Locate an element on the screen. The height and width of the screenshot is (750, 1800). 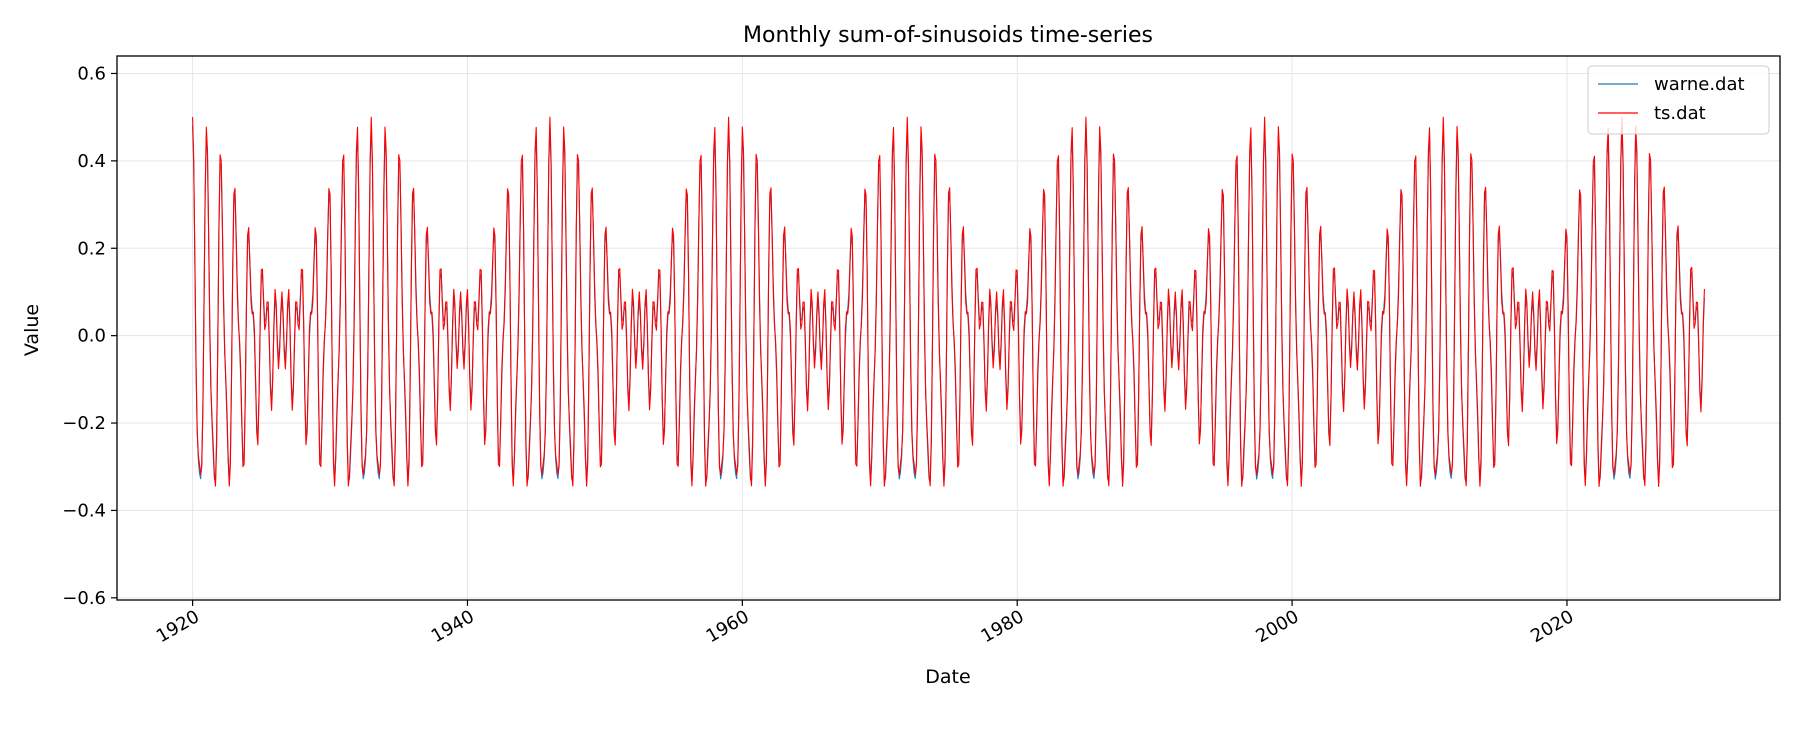
legend-label-warne: warne.dat is located at coordinates (1699, 84).